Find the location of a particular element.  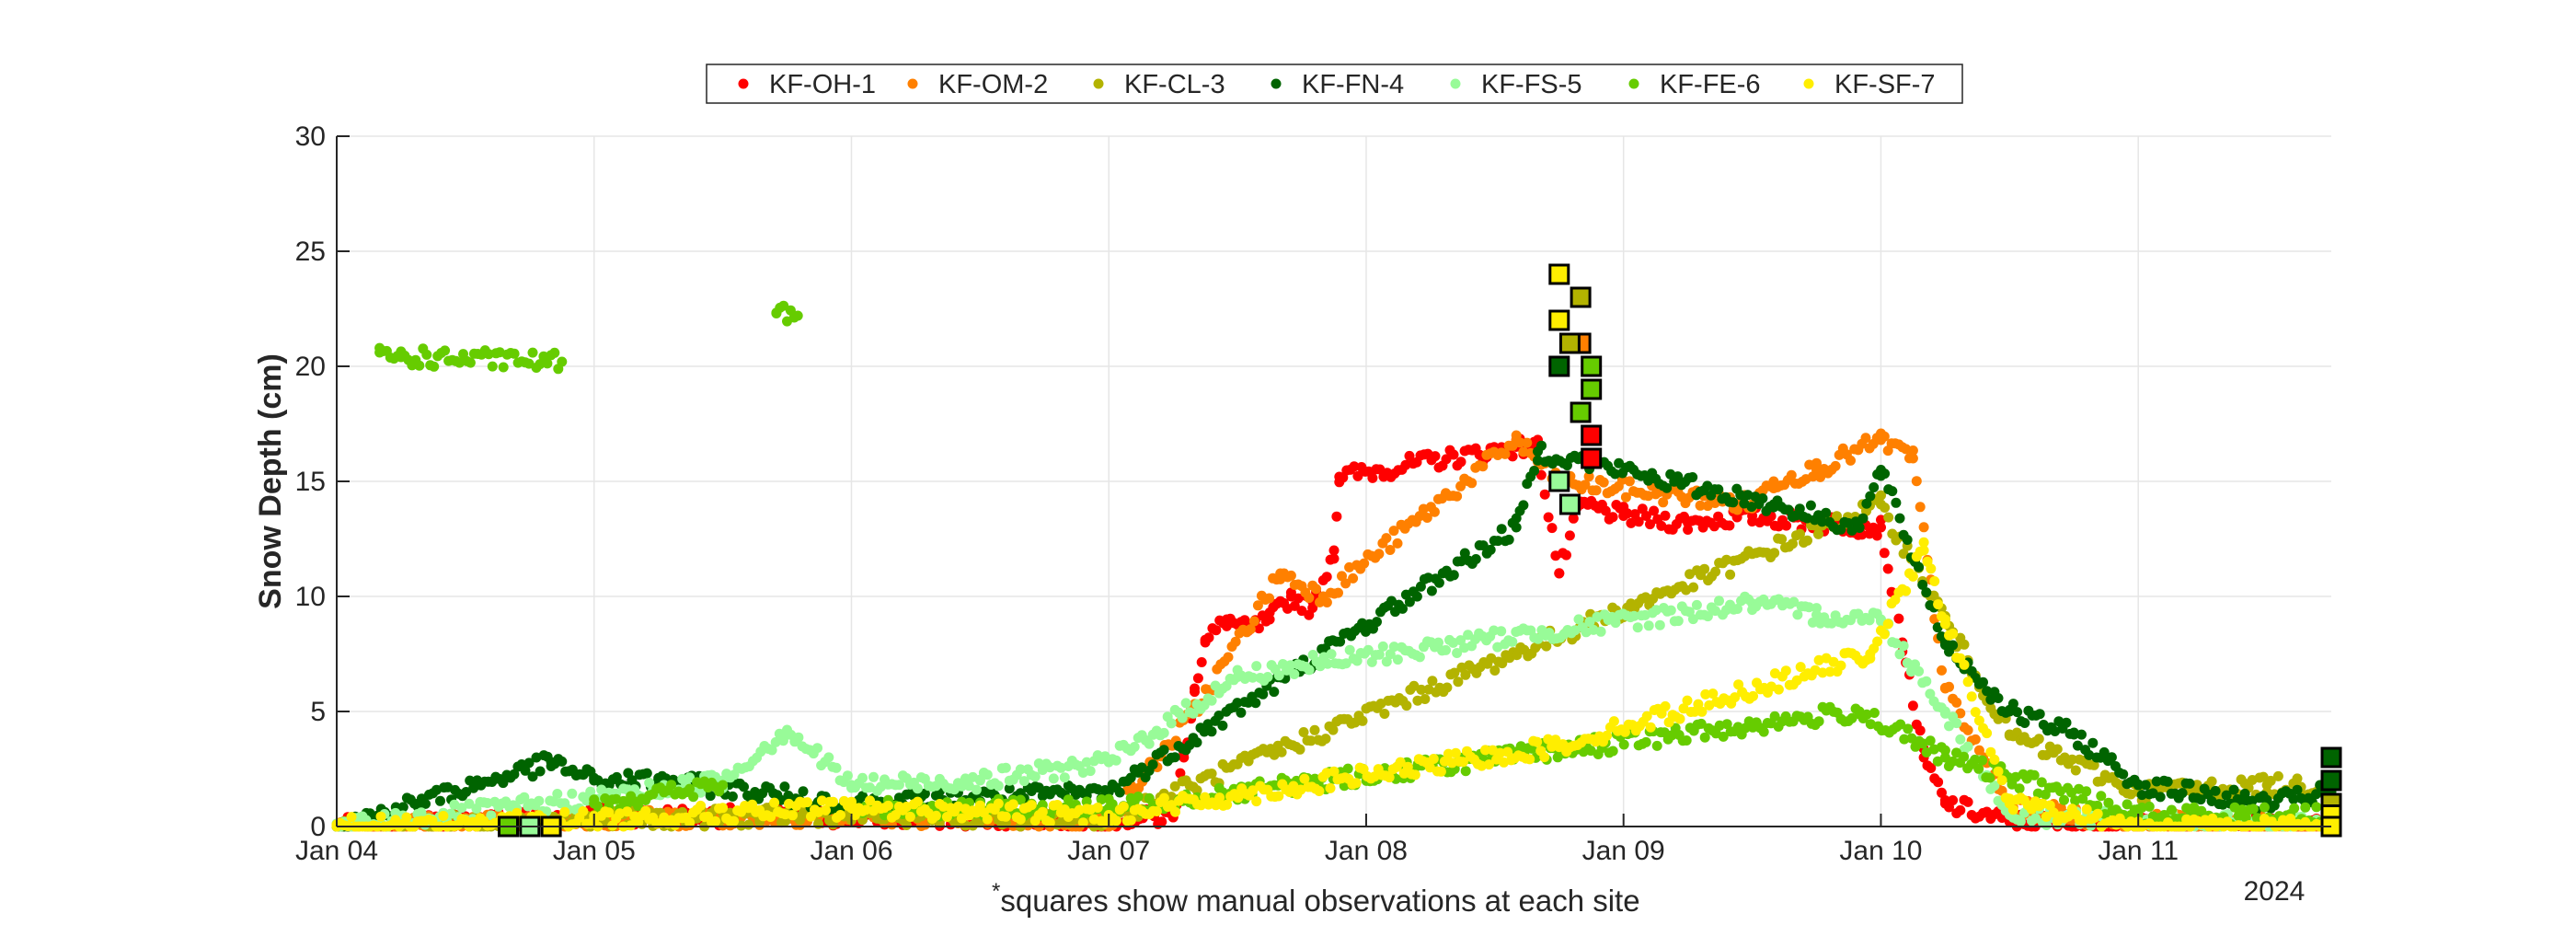

legend-marker is located at coordinates (1633, 83).